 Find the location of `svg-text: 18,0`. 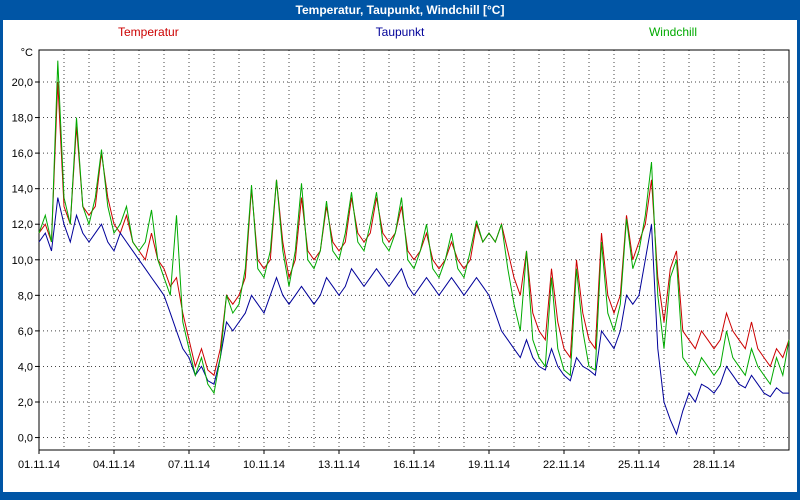

svg-text: 18,0 is located at coordinates (22, 119).